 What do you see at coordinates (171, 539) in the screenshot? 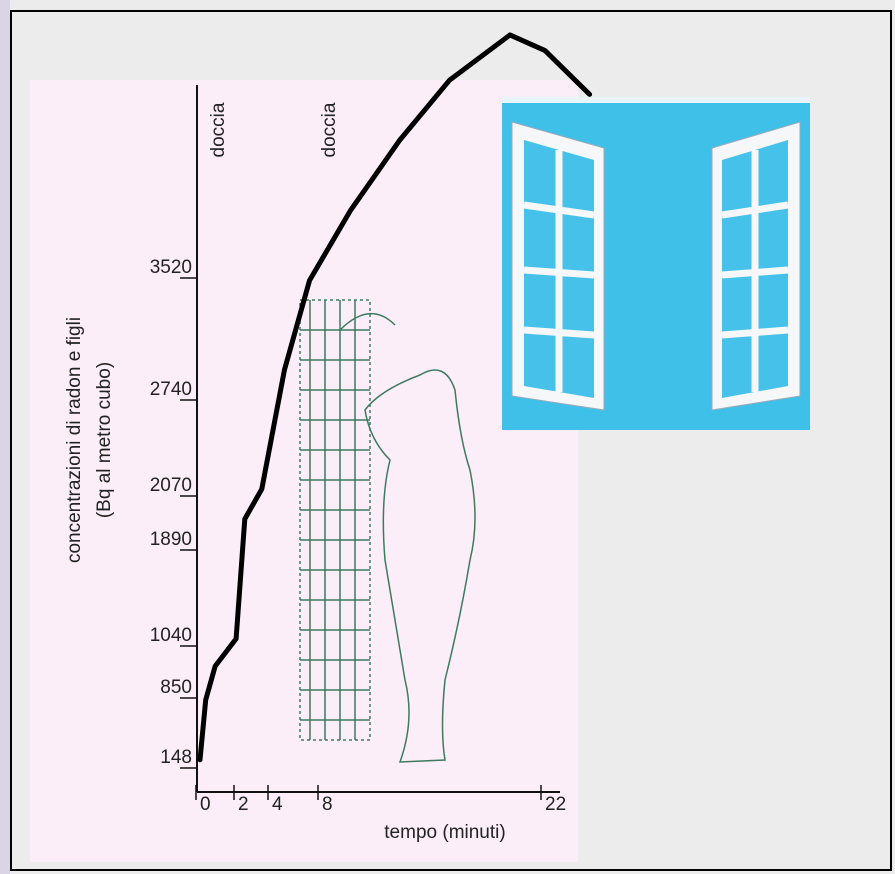
I see `y-tick-label: 1890` at bounding box center [171, 539].